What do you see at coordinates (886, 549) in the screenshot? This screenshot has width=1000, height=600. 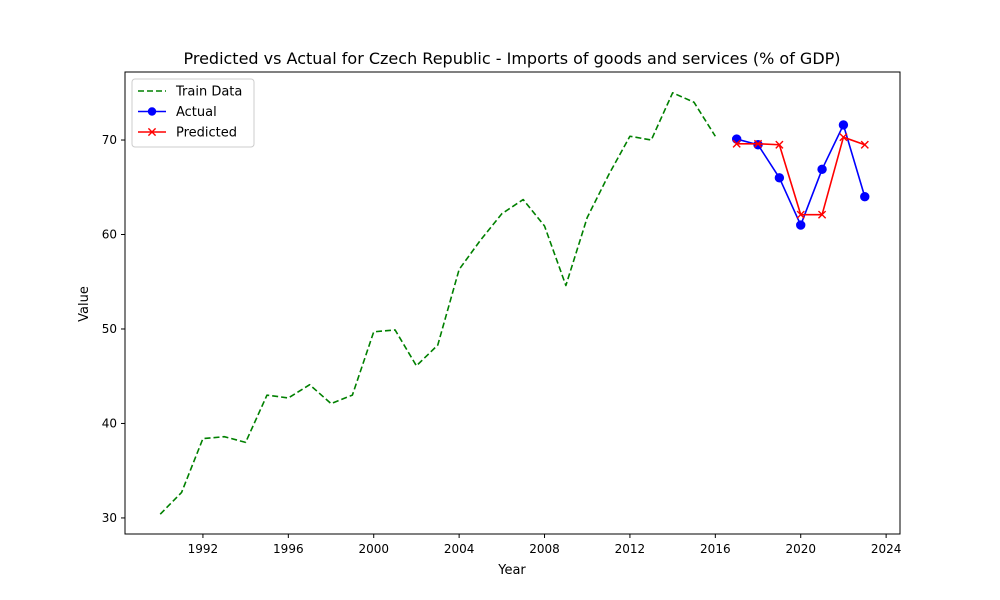 I see `x-tick-label: 2024` at bounding box center [886, 549].